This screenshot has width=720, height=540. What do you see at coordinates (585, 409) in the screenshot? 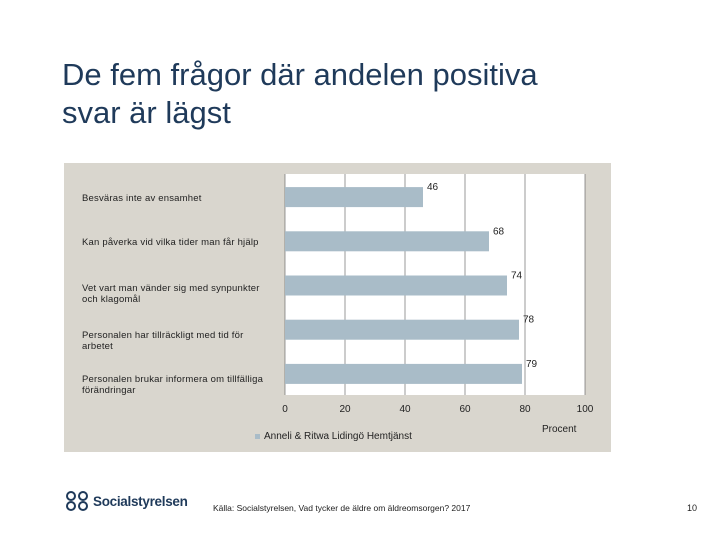
I see `x-tick-label-100: 100` at bounding box center [585, 409].